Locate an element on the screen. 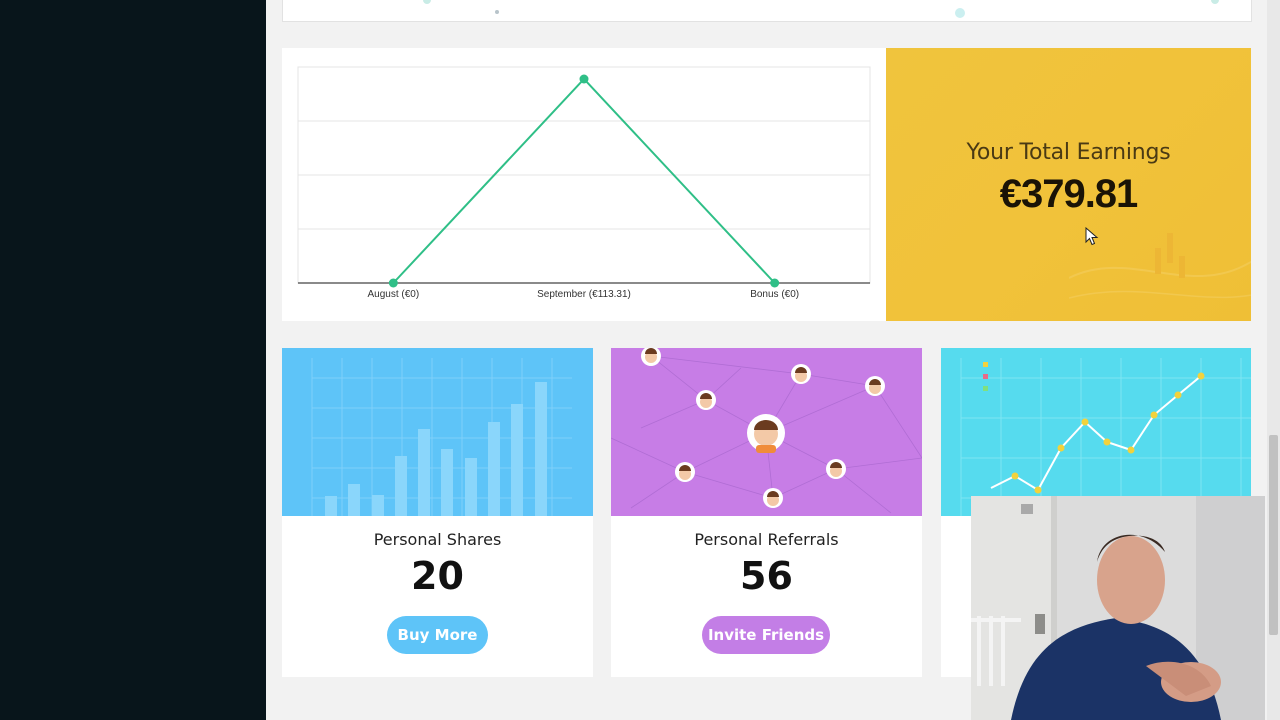 The width and height of the screenshot is (1280, 720). referrals-network-image is located at coordinates (766, 432).